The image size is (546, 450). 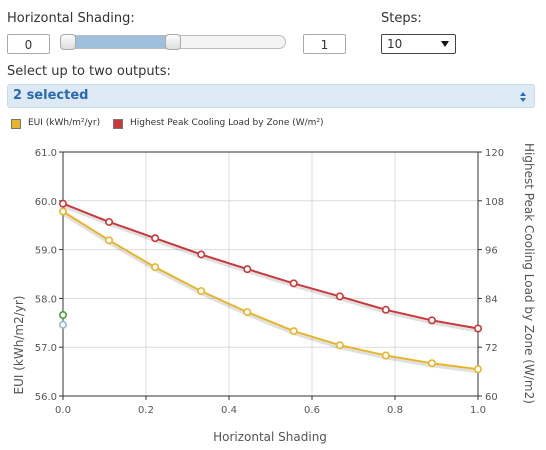 I want to click on y-right-tick-label: 108, so click(x=494, y=202).